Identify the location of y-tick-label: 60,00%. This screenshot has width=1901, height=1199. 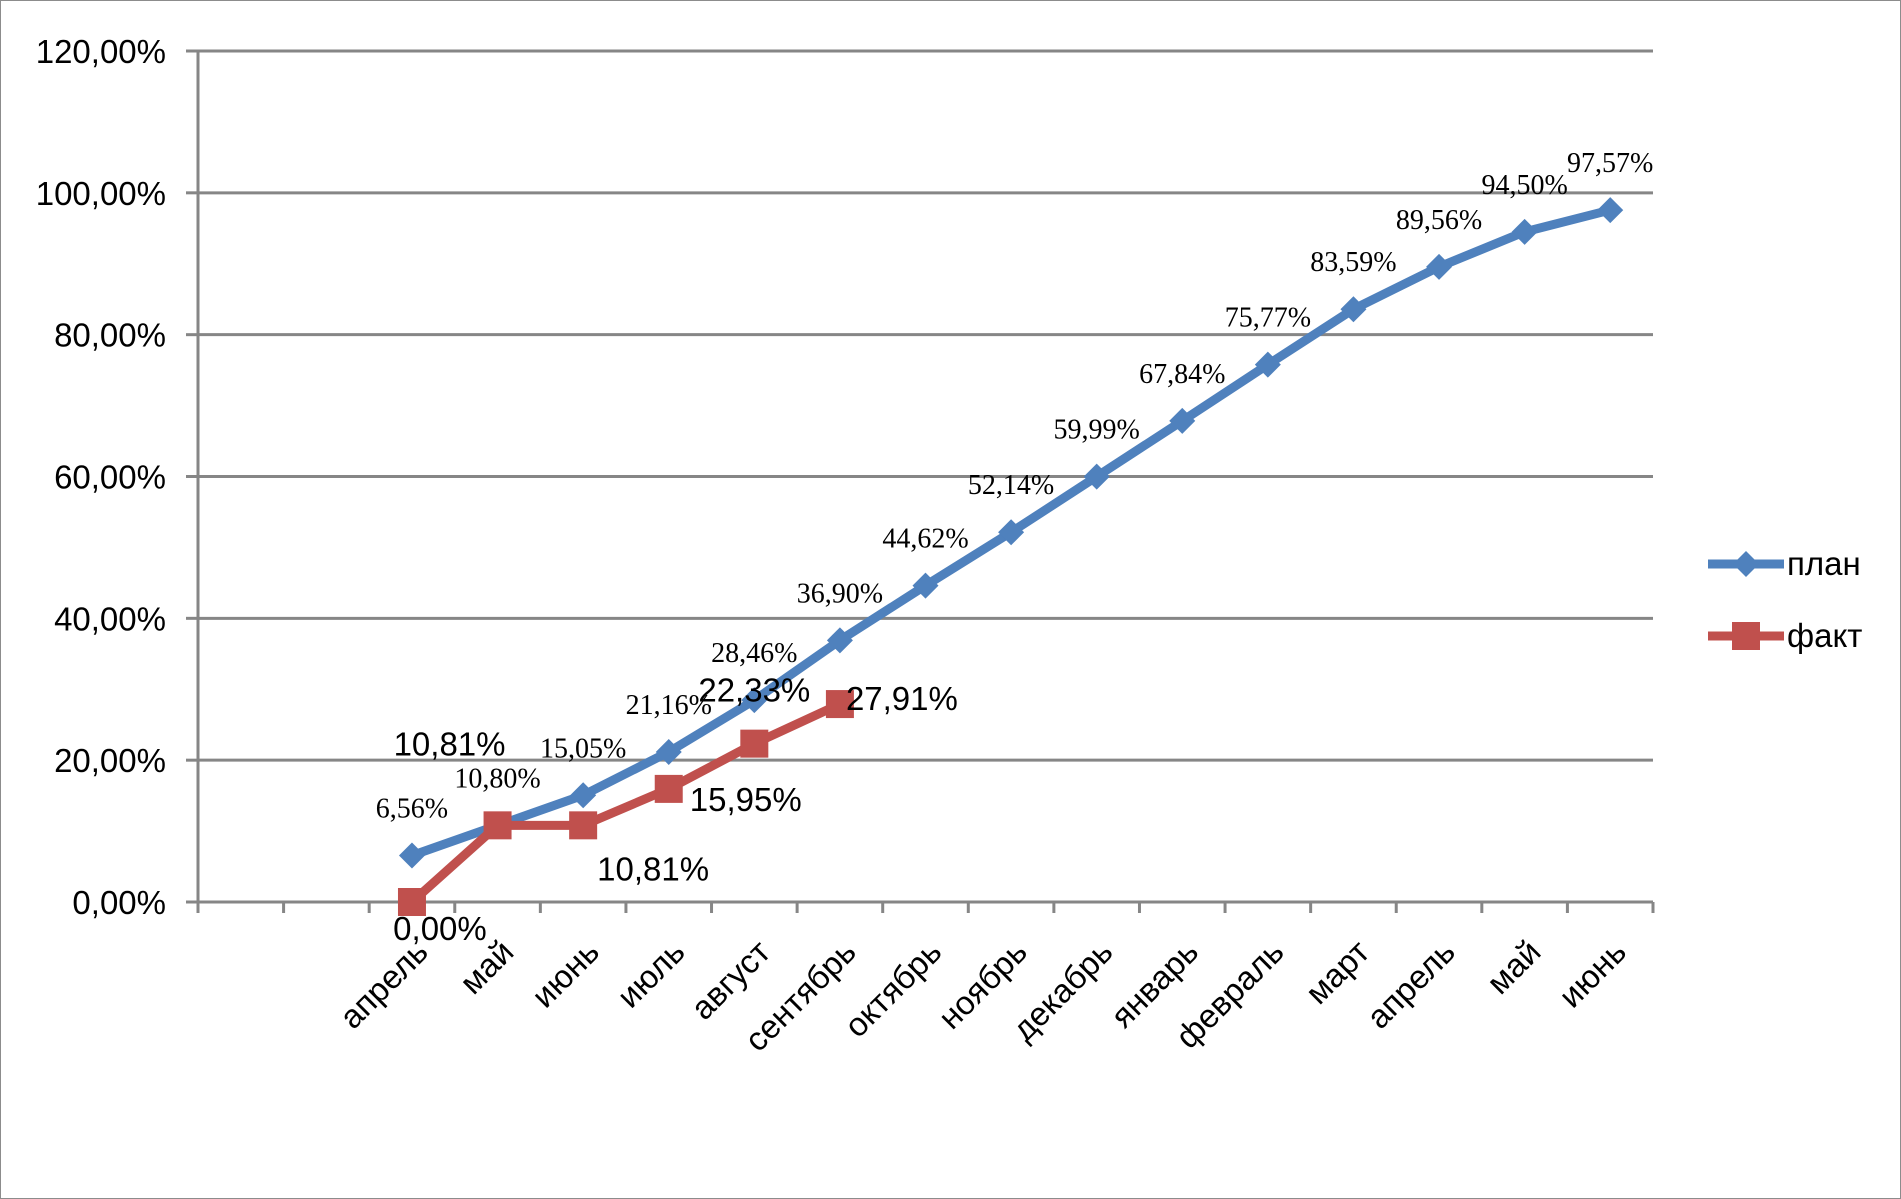
(110, 477).